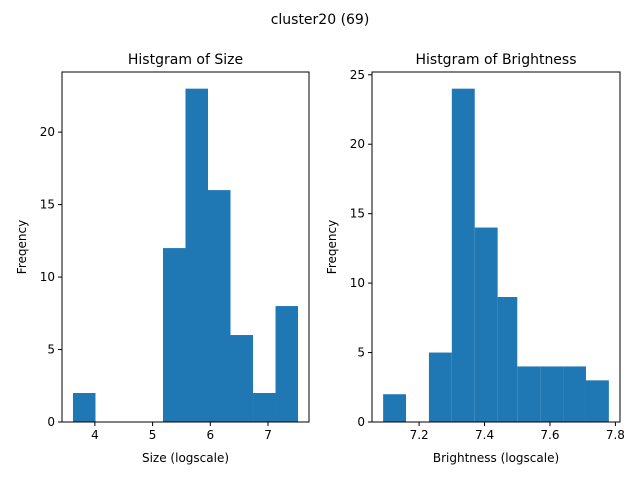 The image size is (640, 480). I want to click on chart-title: Histgram of Size, so click(185, 60).